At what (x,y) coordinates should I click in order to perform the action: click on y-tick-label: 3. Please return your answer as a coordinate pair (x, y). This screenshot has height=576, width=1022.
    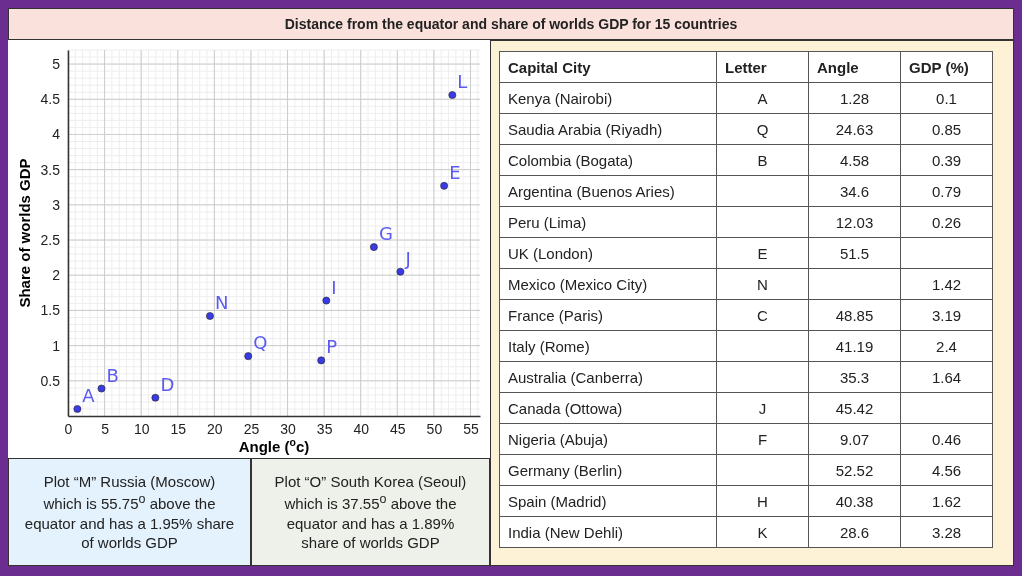
    Looking at the image, I should click on (56, 204).